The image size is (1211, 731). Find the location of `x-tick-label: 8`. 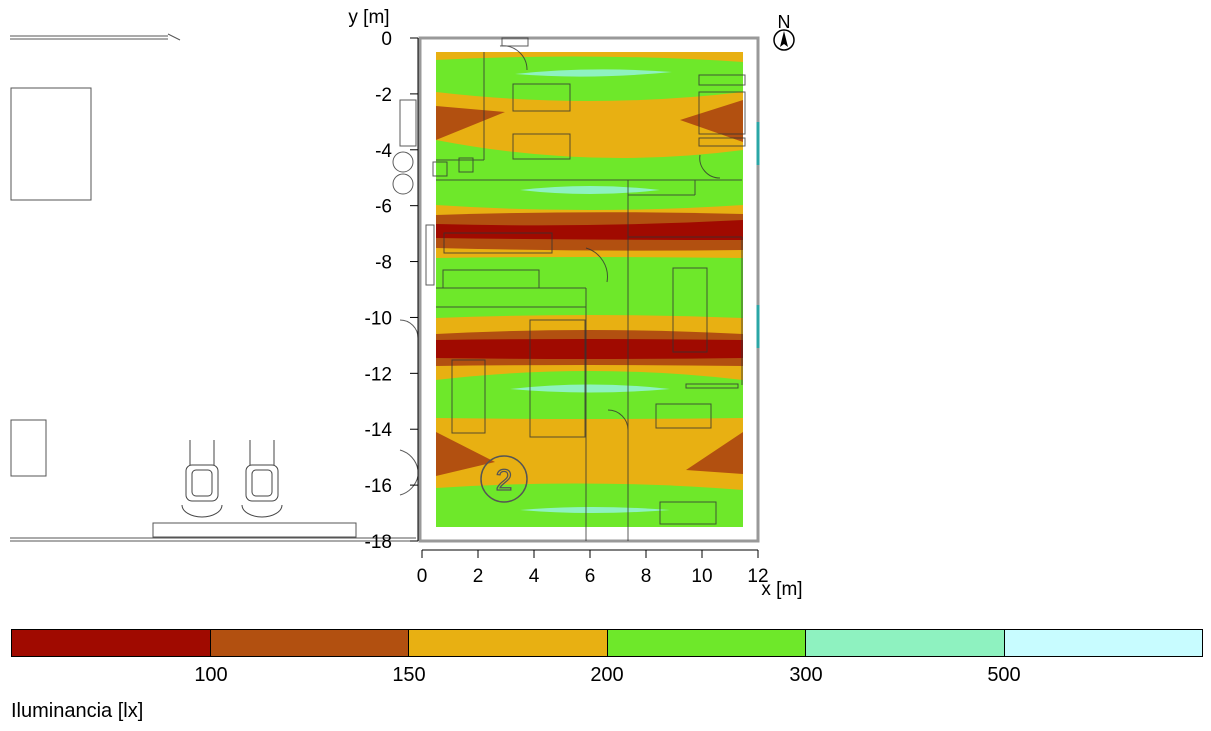

x-tick-label: 8 is located at coordinates (646, 576).